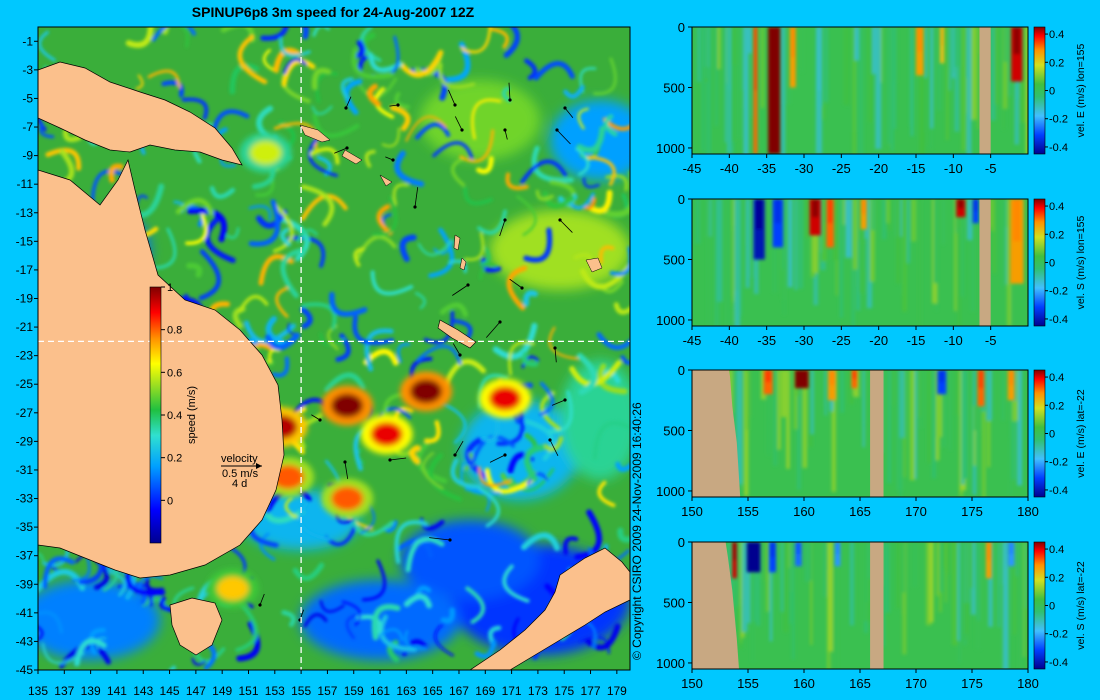 The image size is (1100, 700). Describe the element at coordinates (1052, 435) in the screenshot. I see `section-colorbar-tick-label: 0` at that location.